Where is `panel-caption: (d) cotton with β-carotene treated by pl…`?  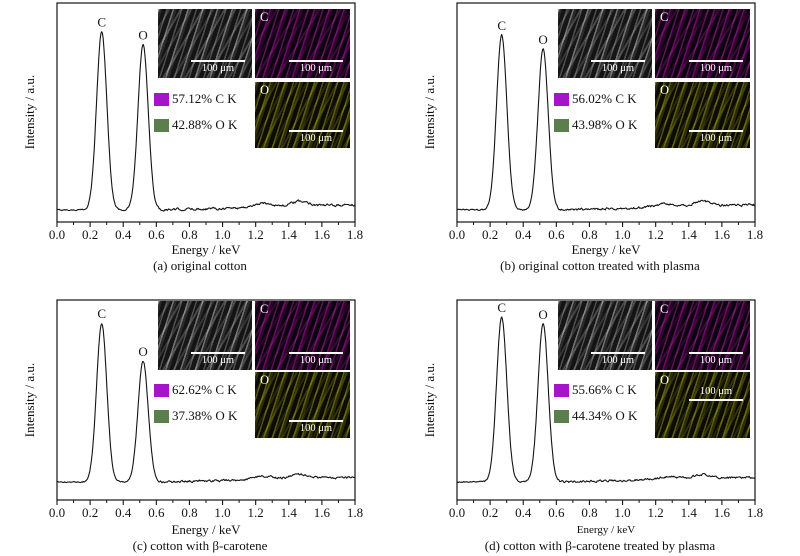
panel-caption: (d) cotton with β-carotene treated by pl… is located at coordinates (600, 545).